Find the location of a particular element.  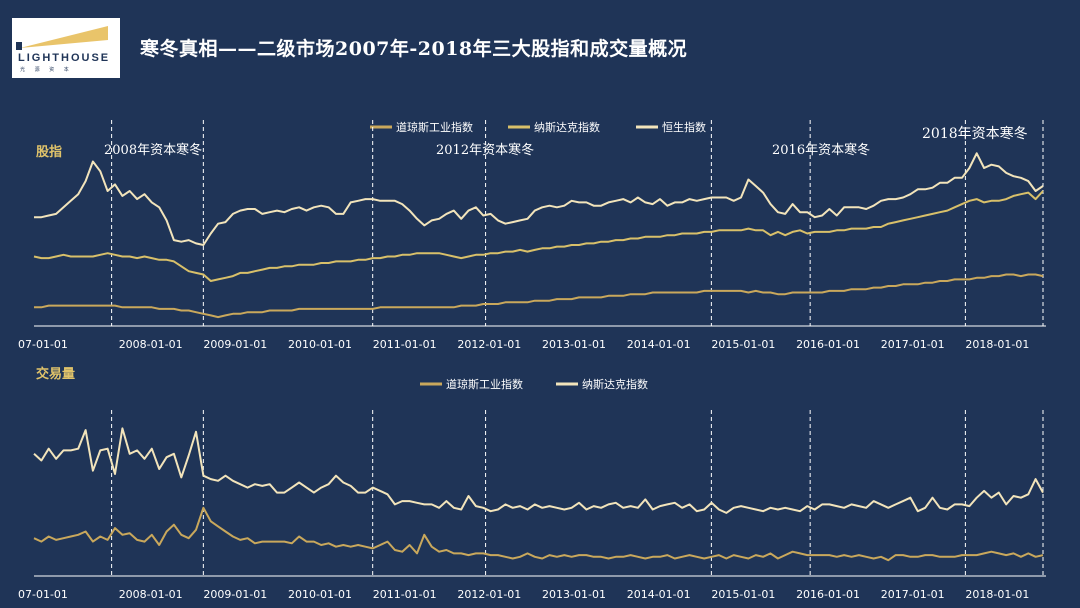

logo-brand-text: LIGHTHOUSE is located at coordinates (64, 58).